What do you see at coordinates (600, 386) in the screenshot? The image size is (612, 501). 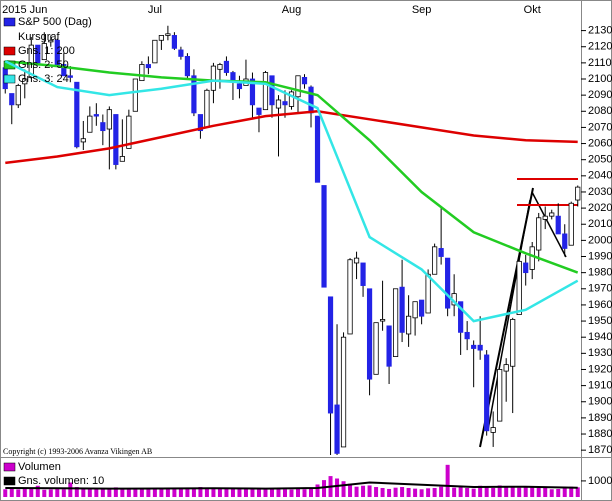 I see `y-tick-label: 1910` at bounding box center [600, 386].